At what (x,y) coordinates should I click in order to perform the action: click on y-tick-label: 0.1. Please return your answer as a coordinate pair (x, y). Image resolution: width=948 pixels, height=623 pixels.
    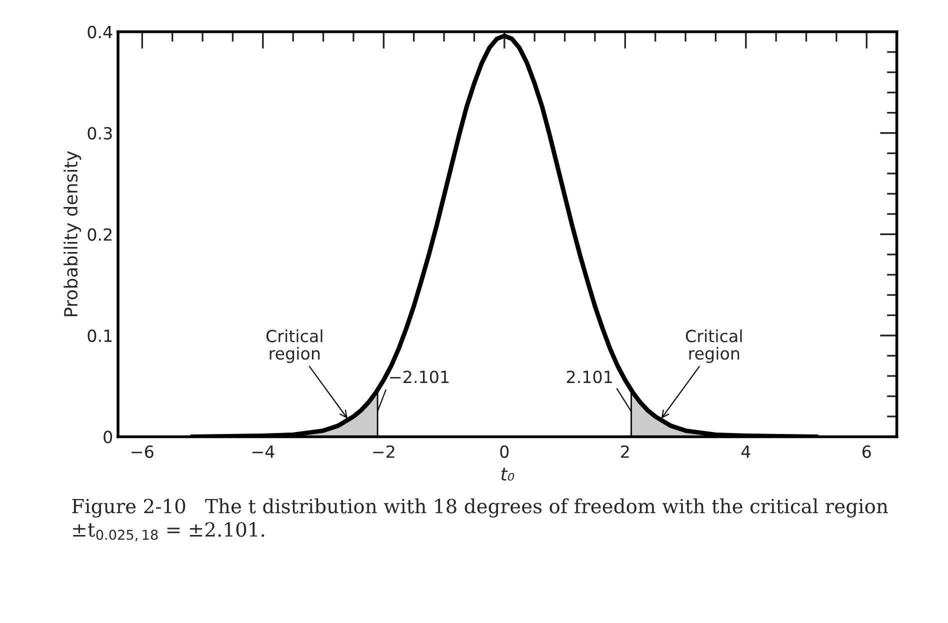
    Looking at the image, I should click on (100, 335).